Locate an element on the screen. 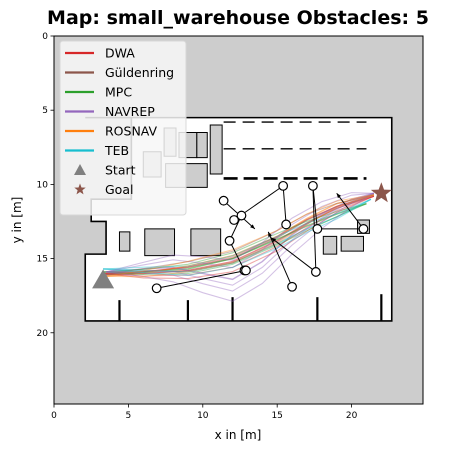 The image size is (471, 453). x-tick-label: 15 is located at coordinates (276, 416).